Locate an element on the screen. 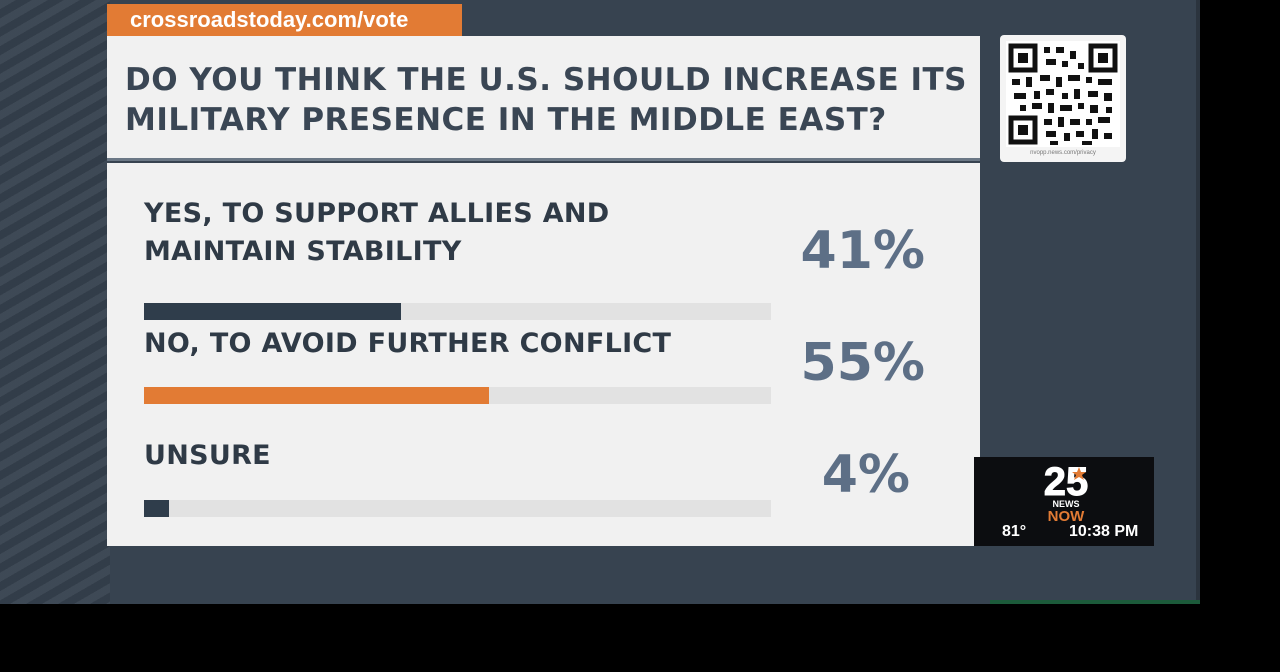  temperature-readout: 81° is located at coordinates (1014, 531).